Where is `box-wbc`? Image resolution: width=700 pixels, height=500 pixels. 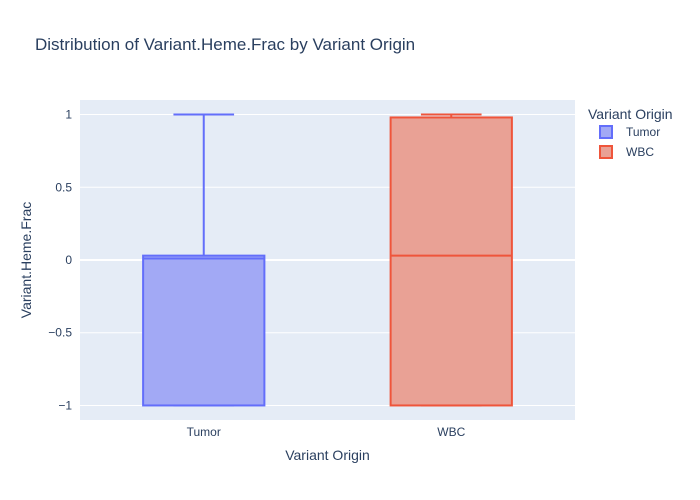
box-wbc is located at coordinates (451, 260).